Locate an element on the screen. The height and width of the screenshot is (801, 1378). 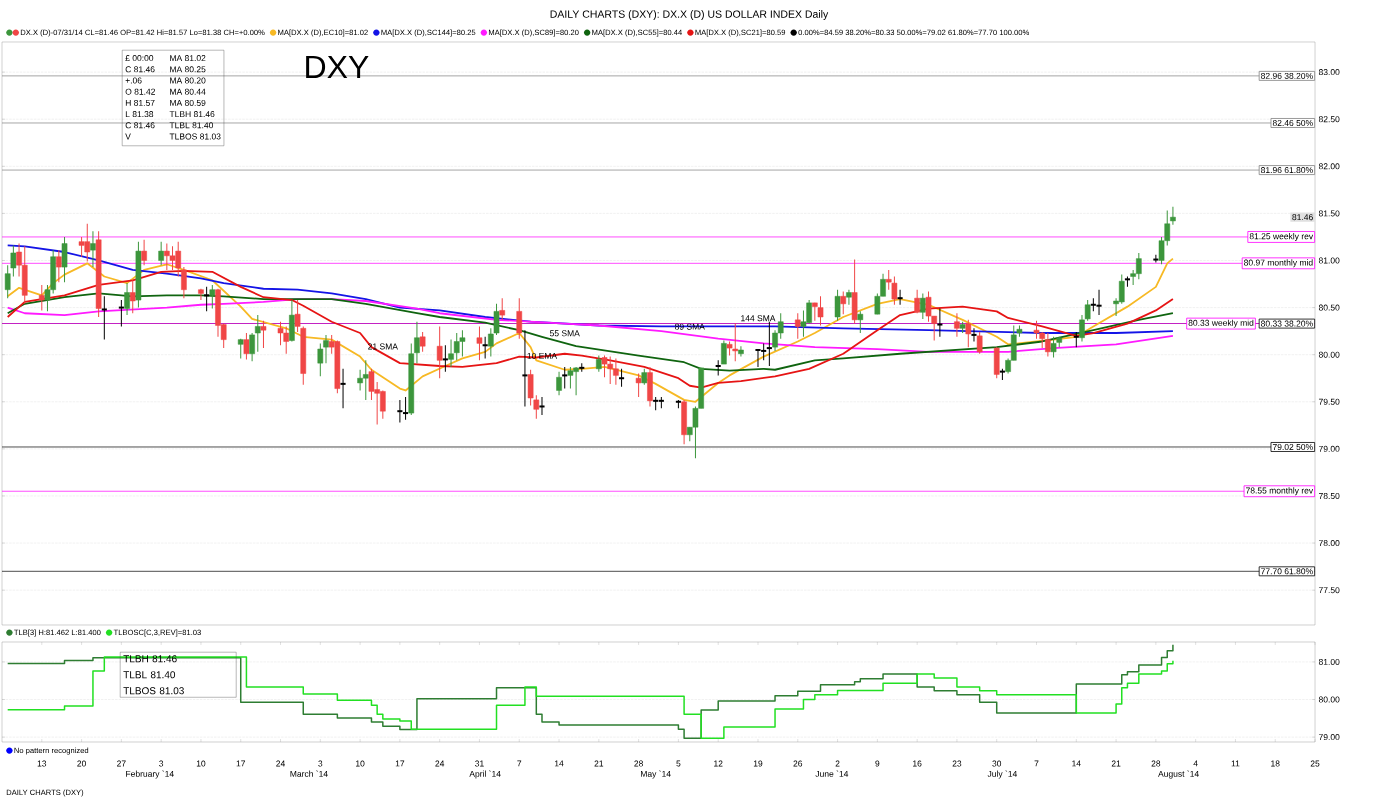
annotation: O 81.42 is located at coordinates (140, 91).